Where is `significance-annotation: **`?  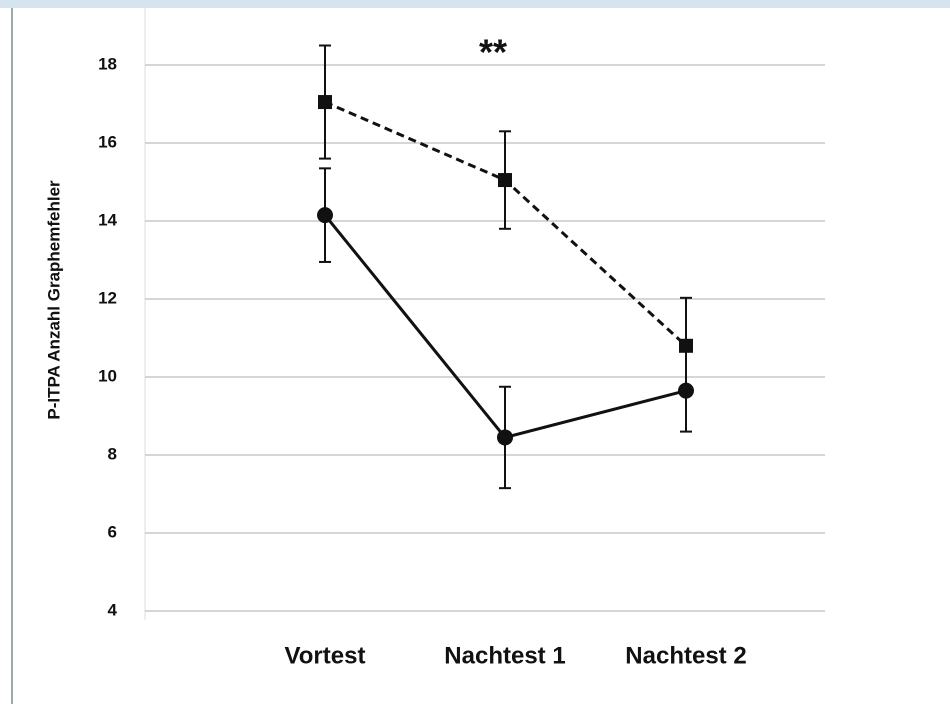
significance-annotation: ** is located at coordinates (493, 52).